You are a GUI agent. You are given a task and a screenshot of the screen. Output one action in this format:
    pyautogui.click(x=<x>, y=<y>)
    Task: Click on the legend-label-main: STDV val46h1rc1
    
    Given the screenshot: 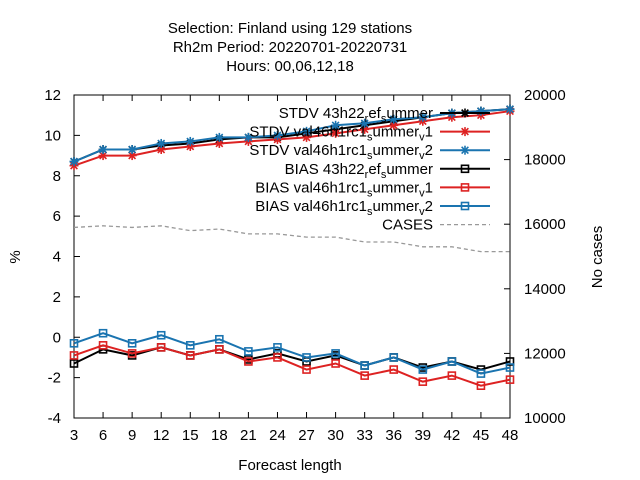 What is the action you would take?
    pyautogui.click(x=308, y=150)
    